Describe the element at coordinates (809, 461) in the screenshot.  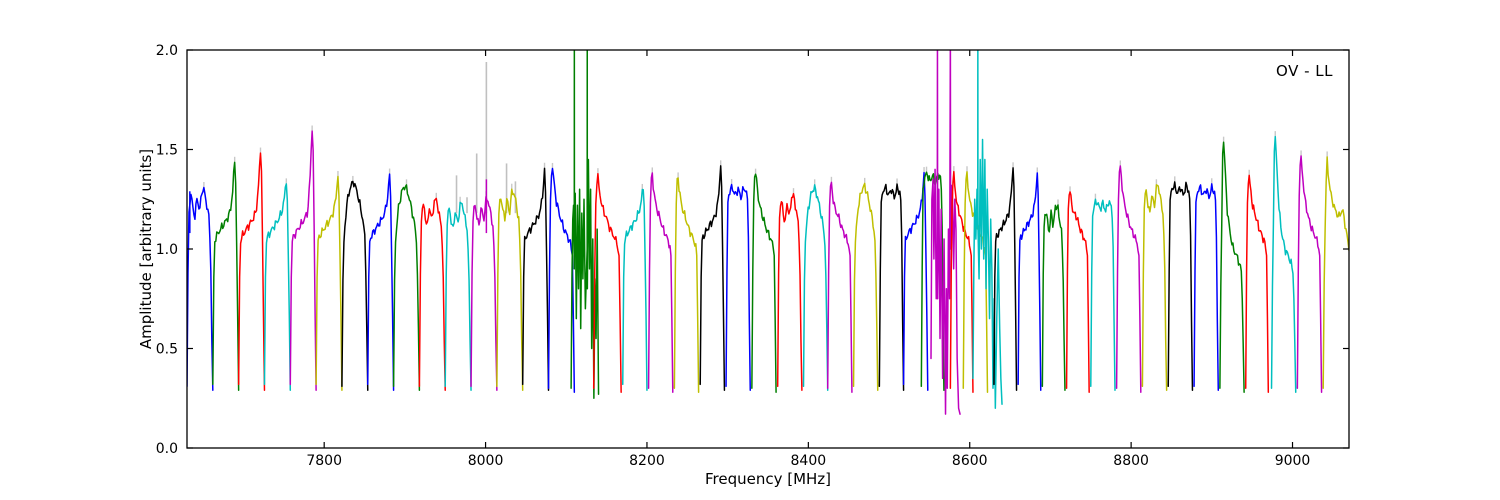
I see `x-tick-label-8400: 8400` at that location.